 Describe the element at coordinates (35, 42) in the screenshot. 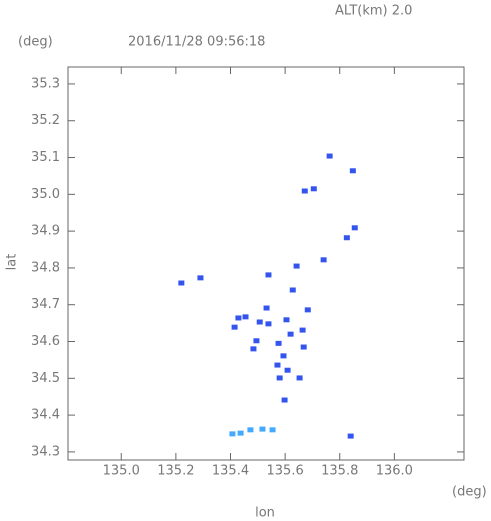

I see `y-unit: (deg)` at that location.